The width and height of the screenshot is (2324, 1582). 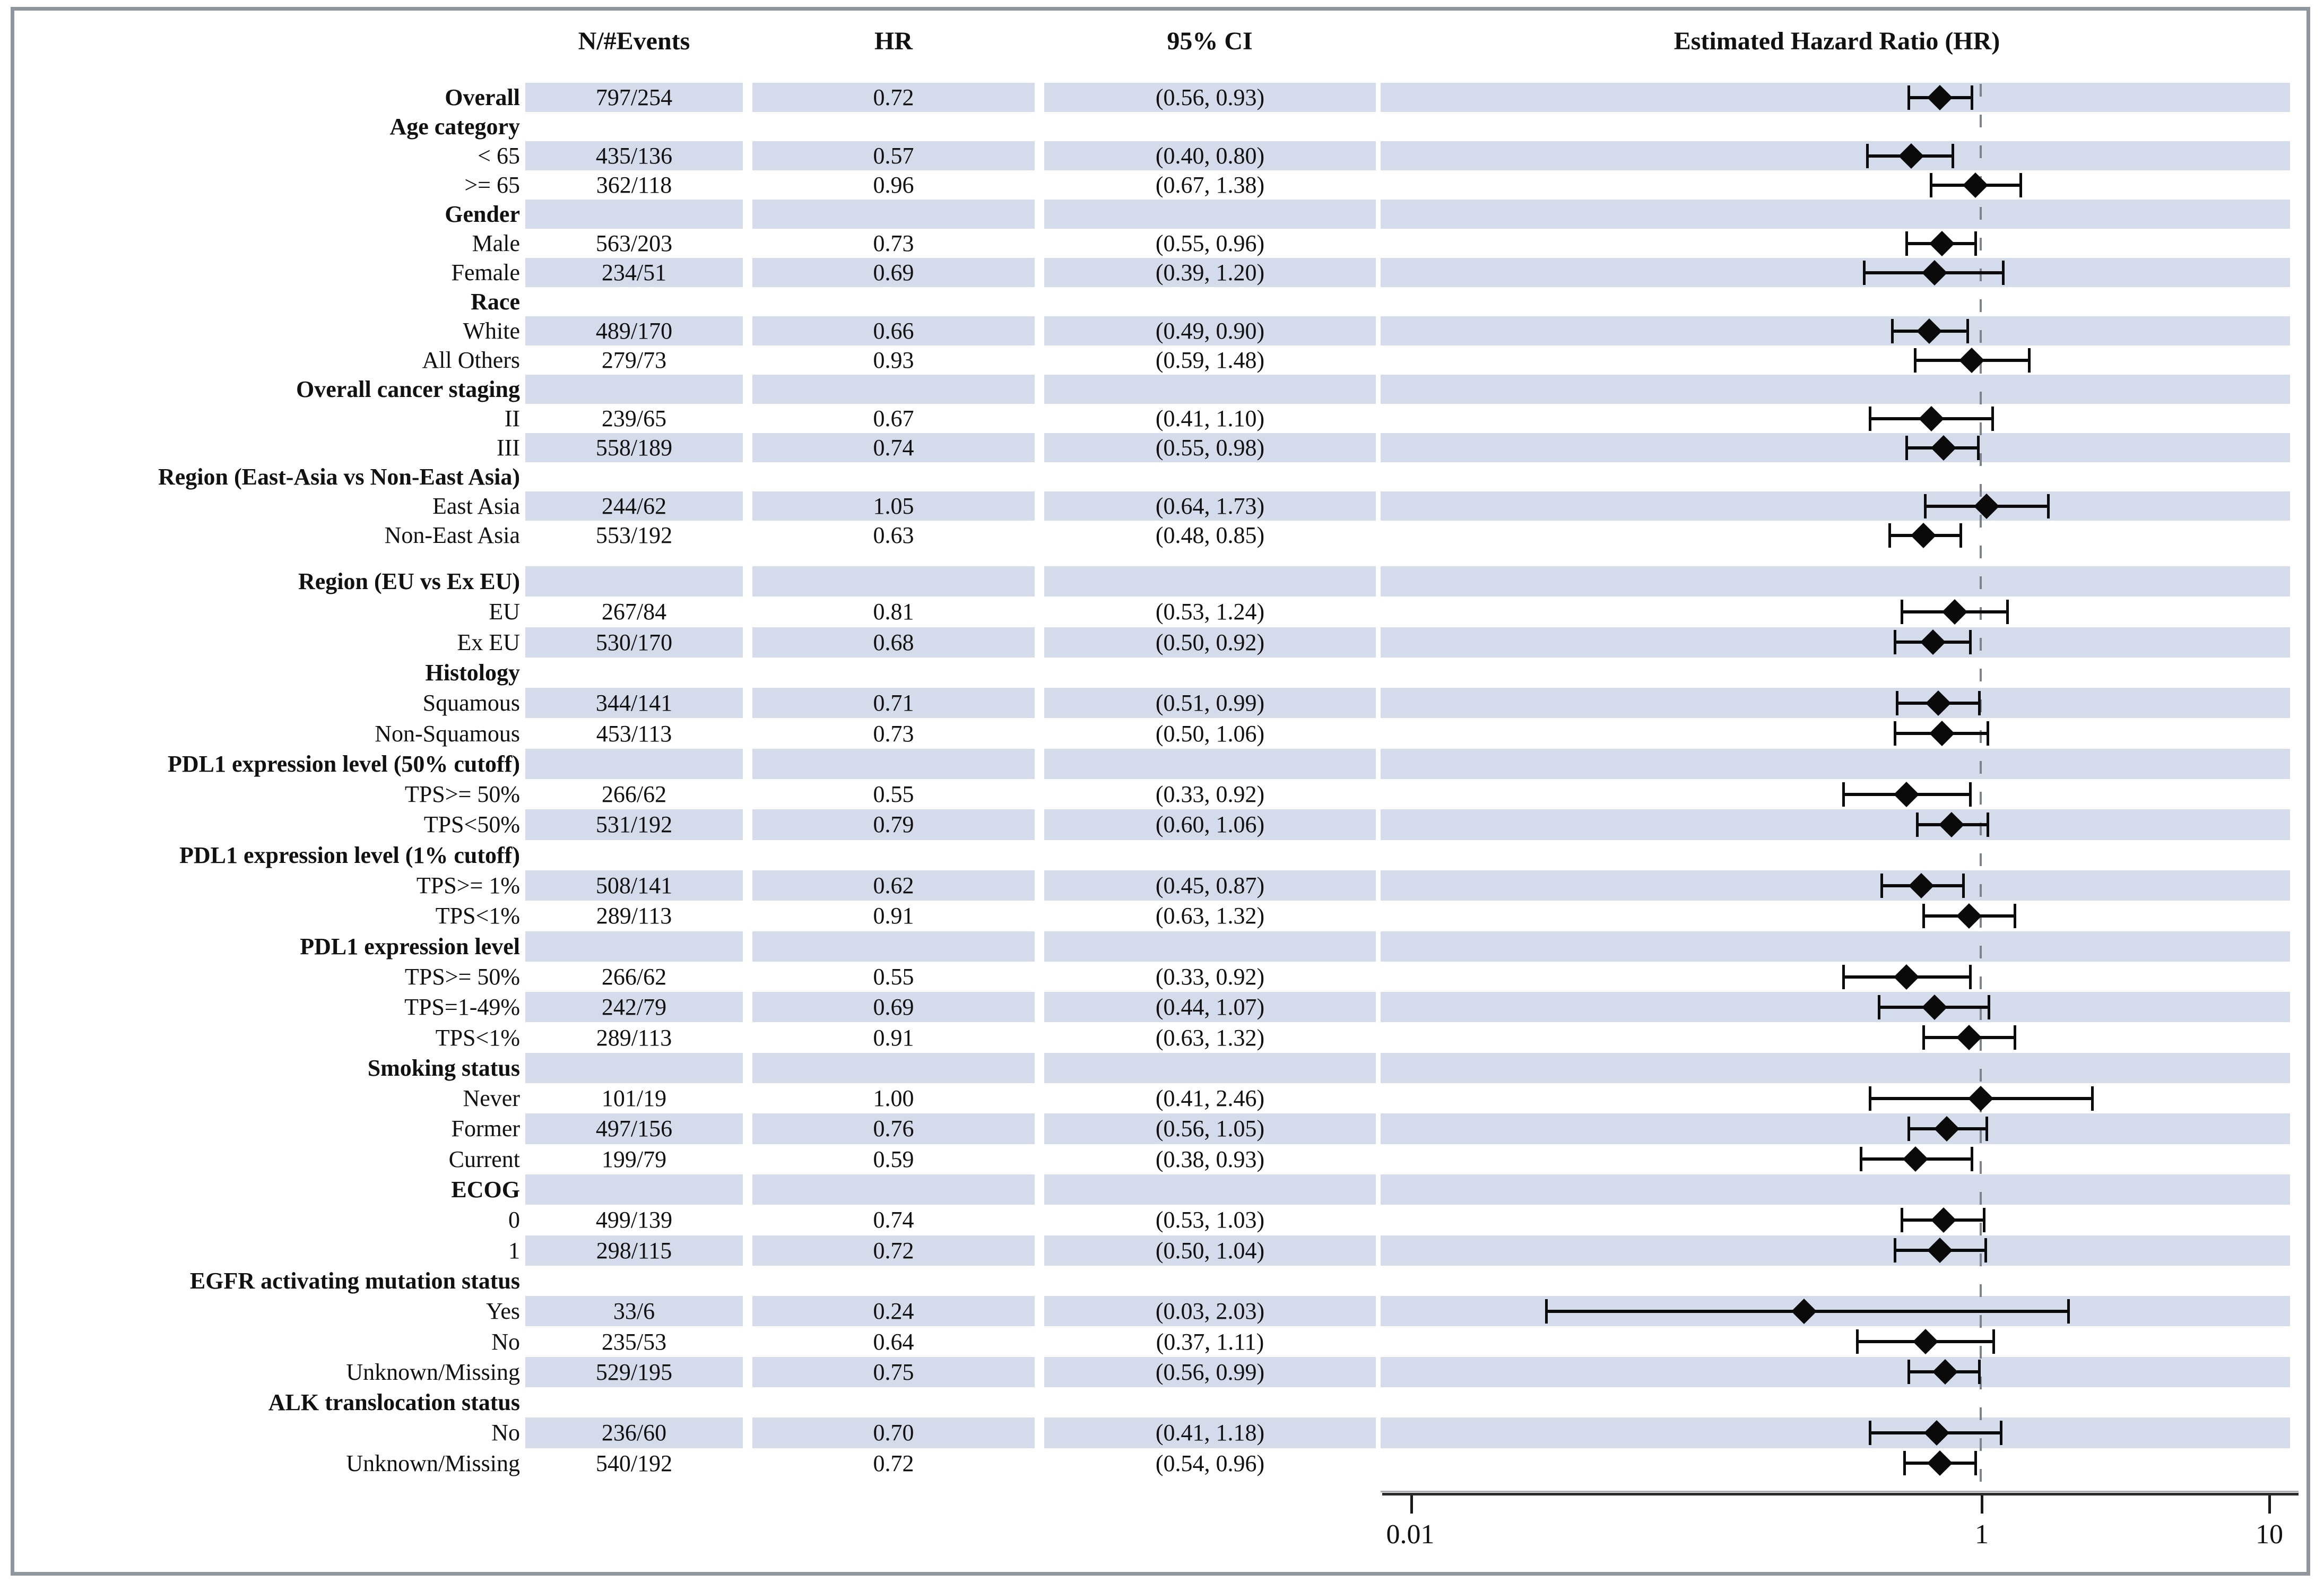 I want to click on events-cell: 267/84, so click(x=634, y=612).